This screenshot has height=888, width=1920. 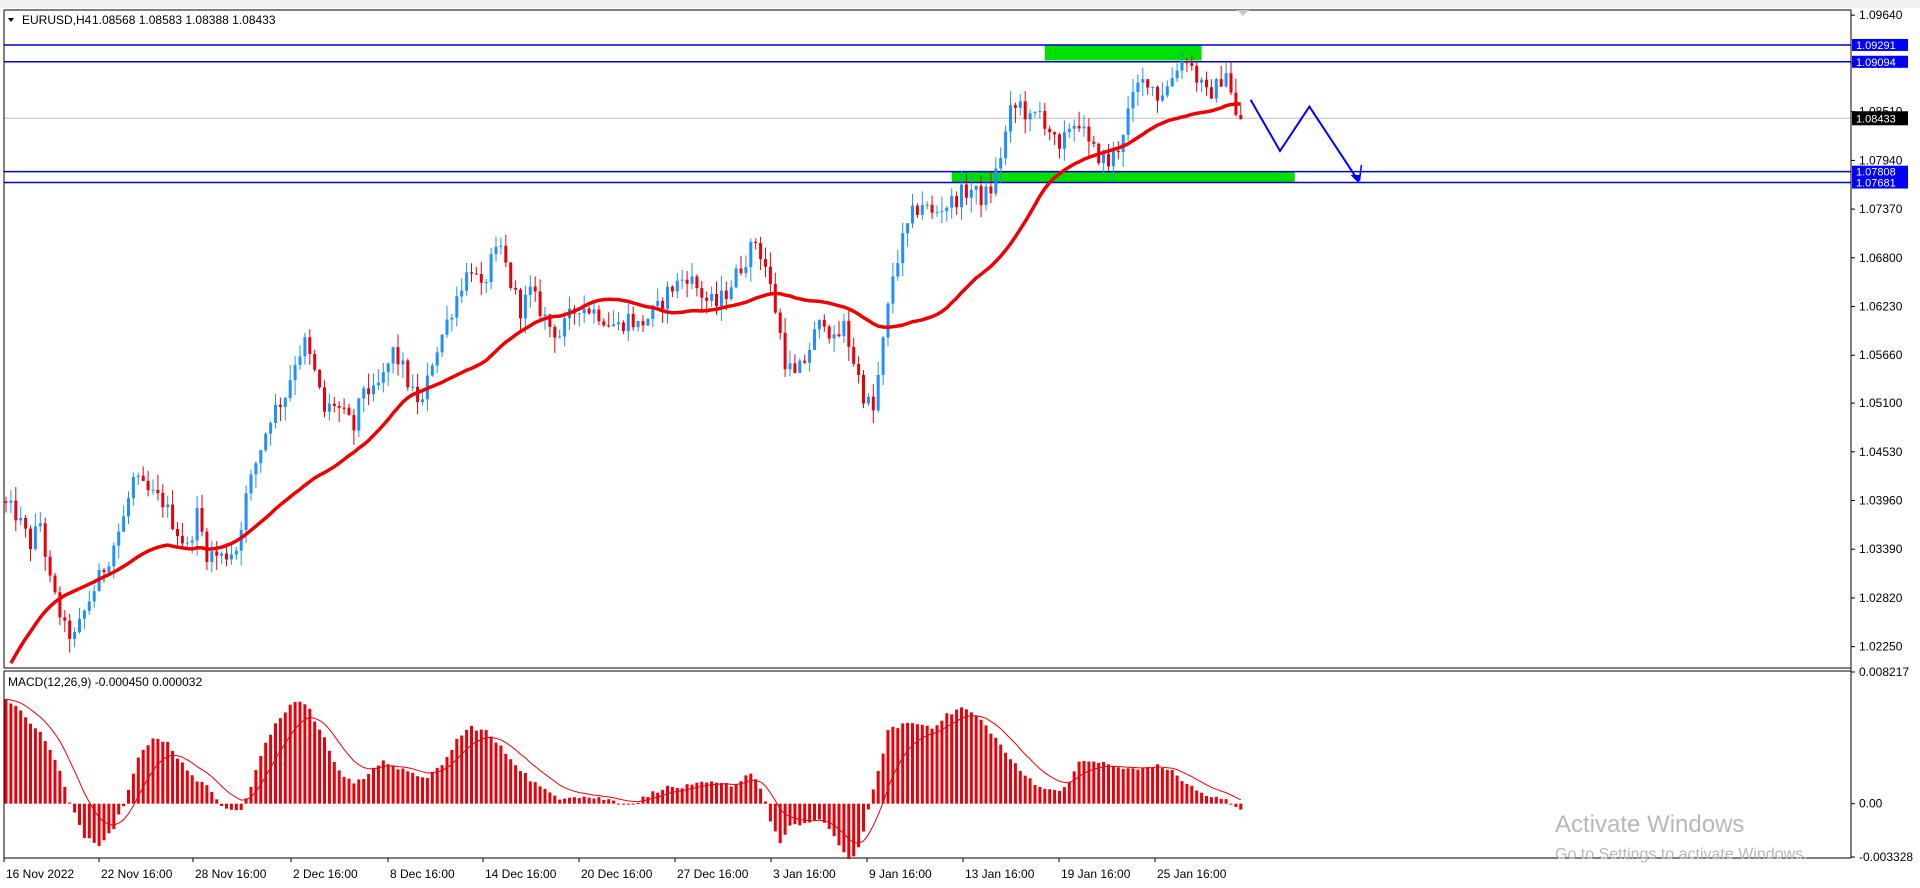 I want to click on price-tick-label: 1.03390, so click(x=1881, y=549).